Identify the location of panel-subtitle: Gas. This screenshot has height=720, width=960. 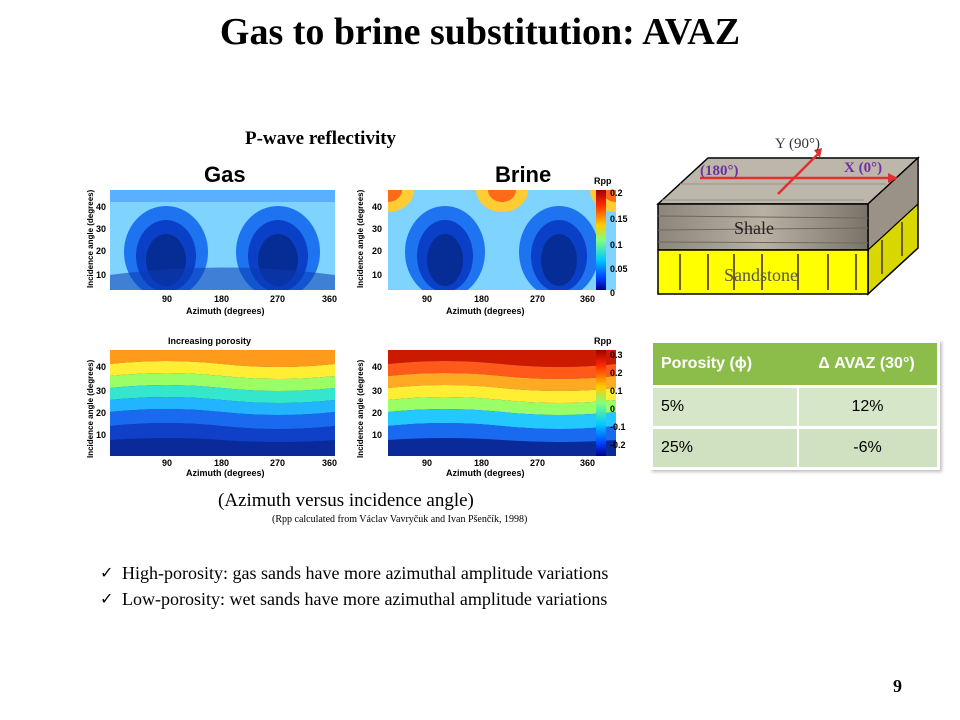
(225, 174).